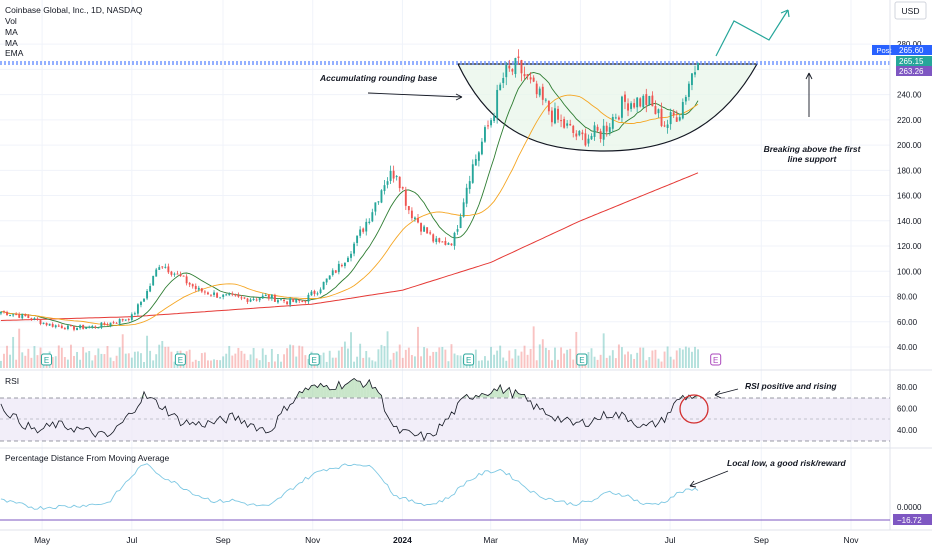 Image resolution: width=932 pixels, height=550 pixels. I want to click on arrow-rounding-base, so click(415, 95).